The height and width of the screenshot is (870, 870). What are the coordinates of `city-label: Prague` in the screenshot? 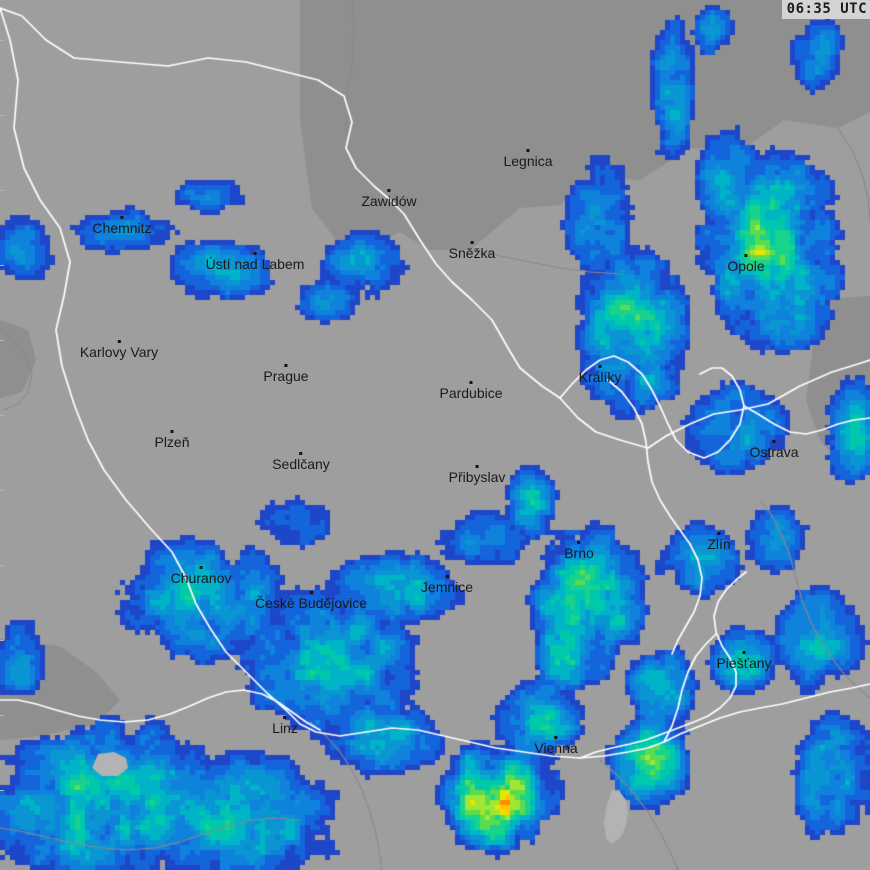 It's located at (286, 376).